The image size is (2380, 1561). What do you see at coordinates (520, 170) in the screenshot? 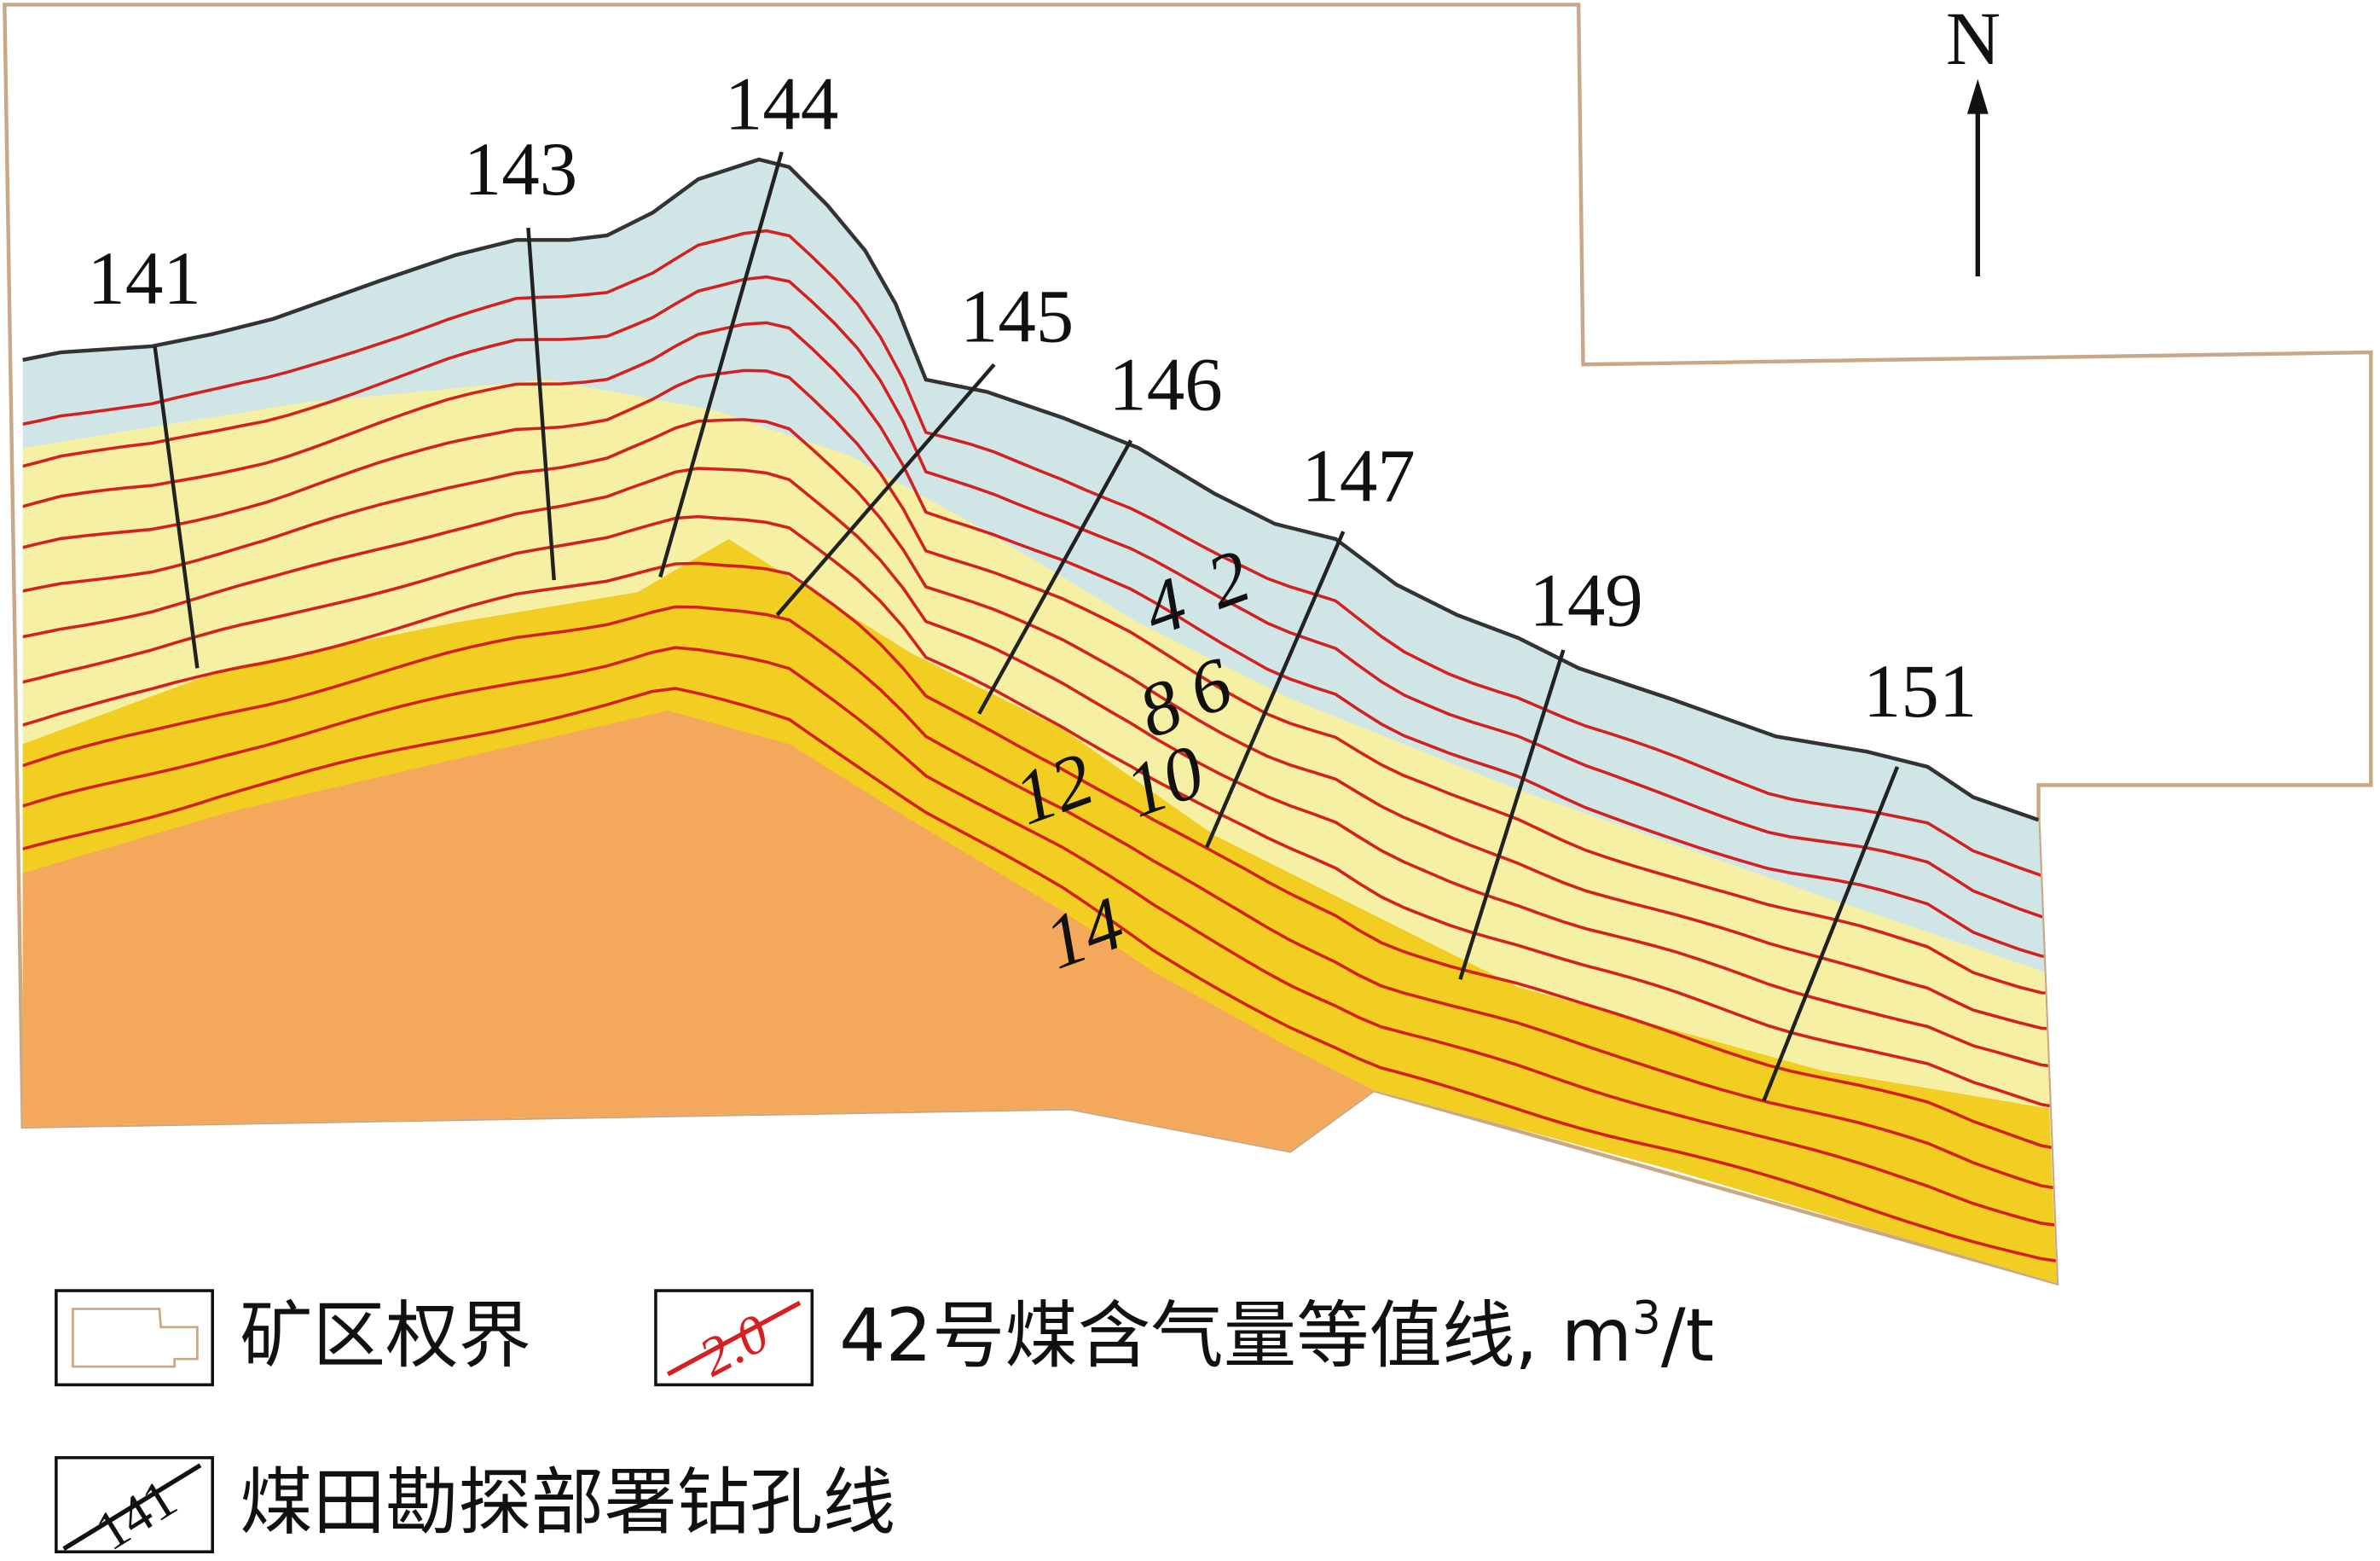
I see `borehole-label: 143` at bounding box center [520, 170].